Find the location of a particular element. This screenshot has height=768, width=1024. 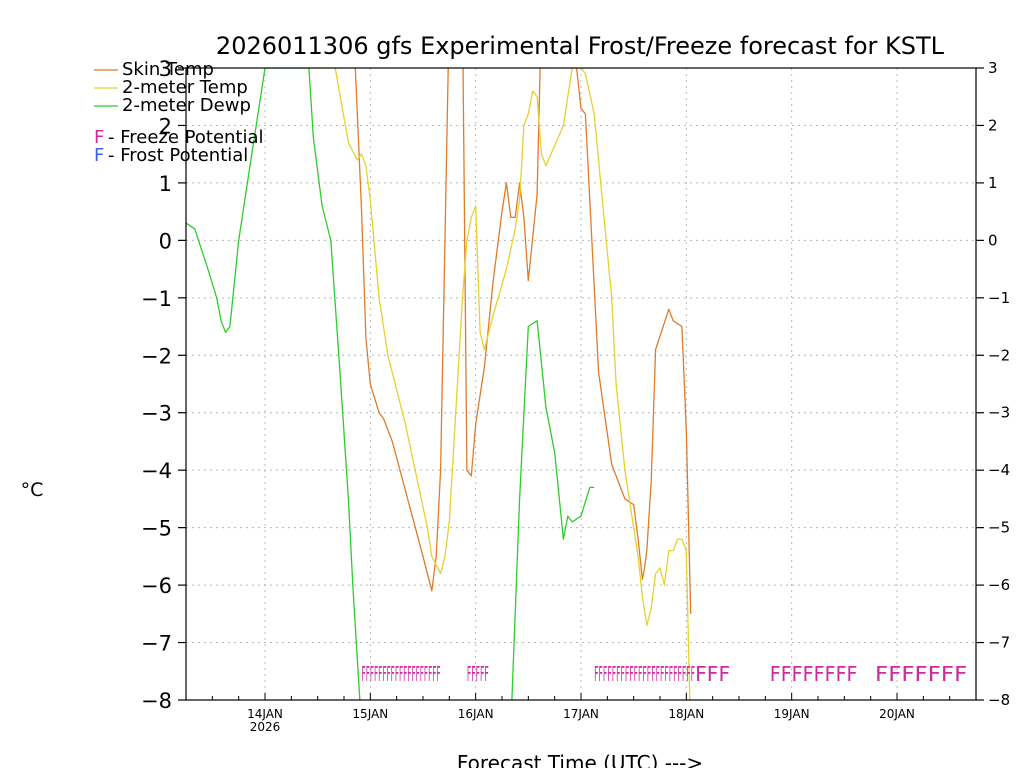

y-tick-label-right: −8 is located at coordinates (999, 700).